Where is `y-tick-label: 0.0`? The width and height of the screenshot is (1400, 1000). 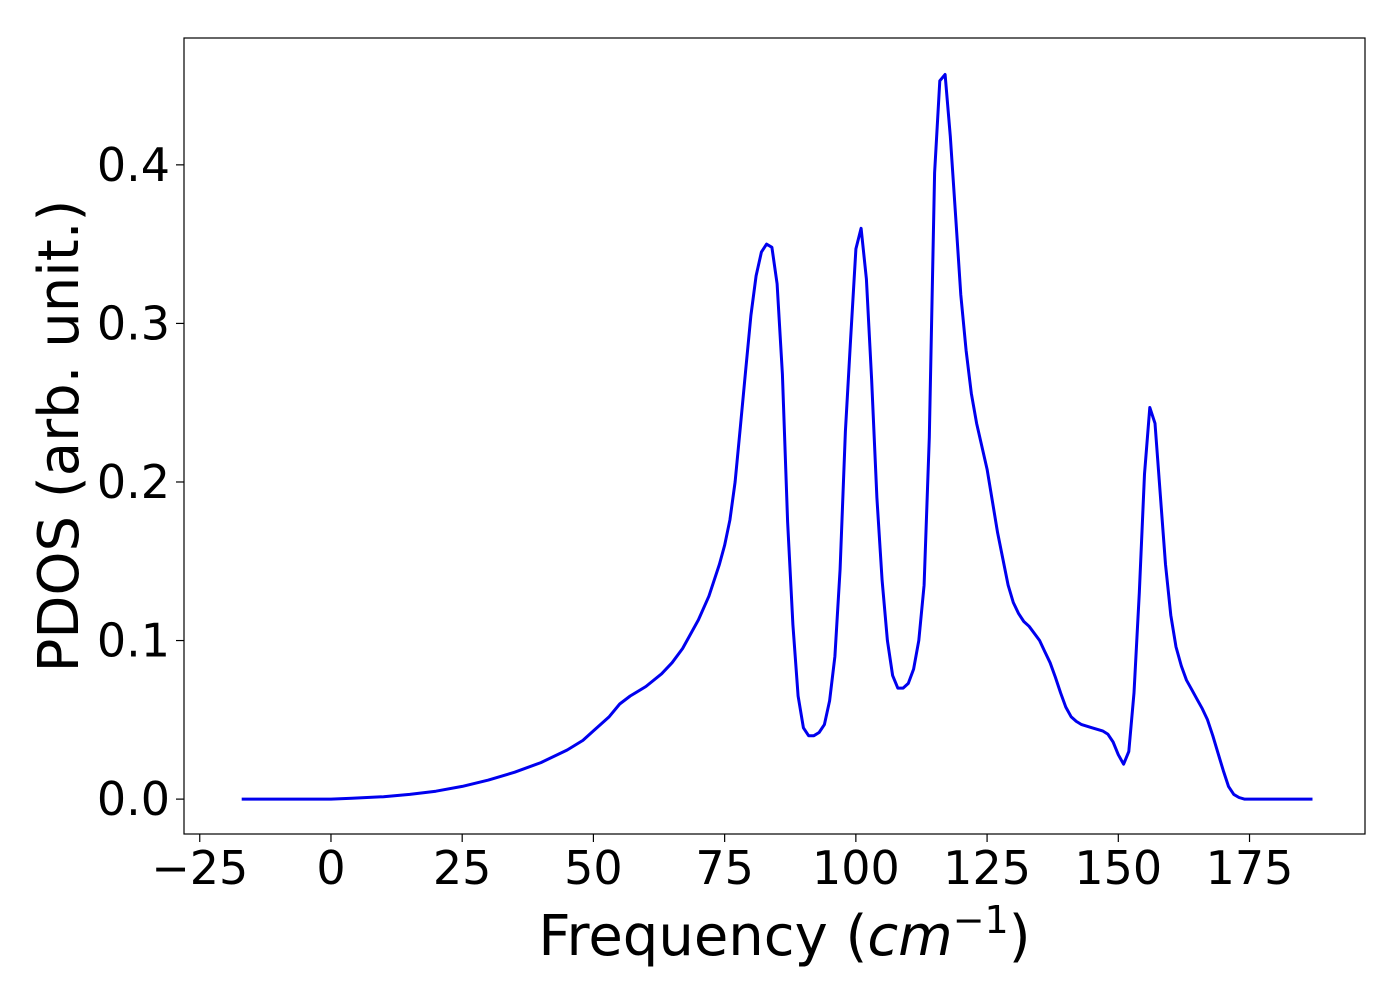 y-tick-label: 0.0 is located at coordinates (133, 799).